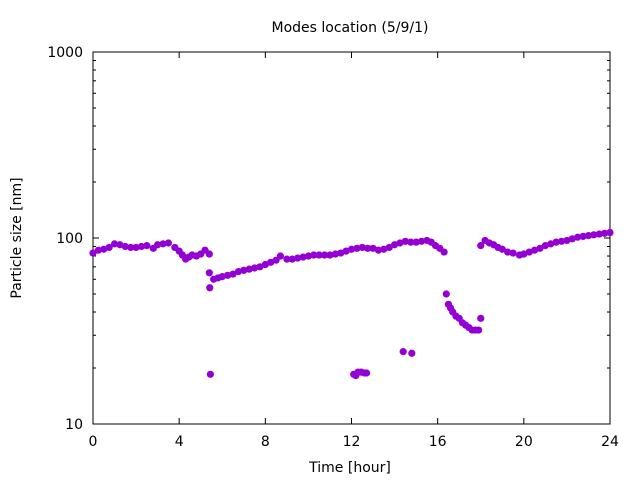  Describe the element at coordinates (65, 53) in the screenshot. I see `y-tick-label: 1000` at that location.